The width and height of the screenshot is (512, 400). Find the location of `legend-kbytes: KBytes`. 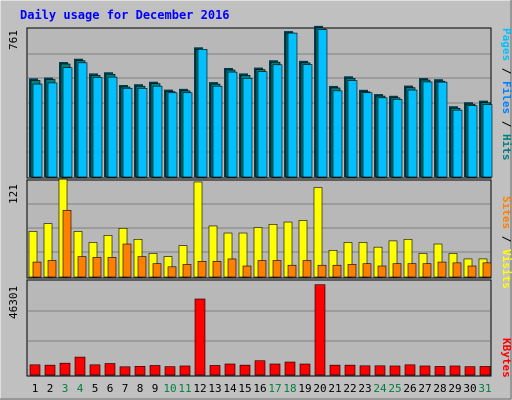

legend-kbytes: KBytes is located at coordinates (506, 358).